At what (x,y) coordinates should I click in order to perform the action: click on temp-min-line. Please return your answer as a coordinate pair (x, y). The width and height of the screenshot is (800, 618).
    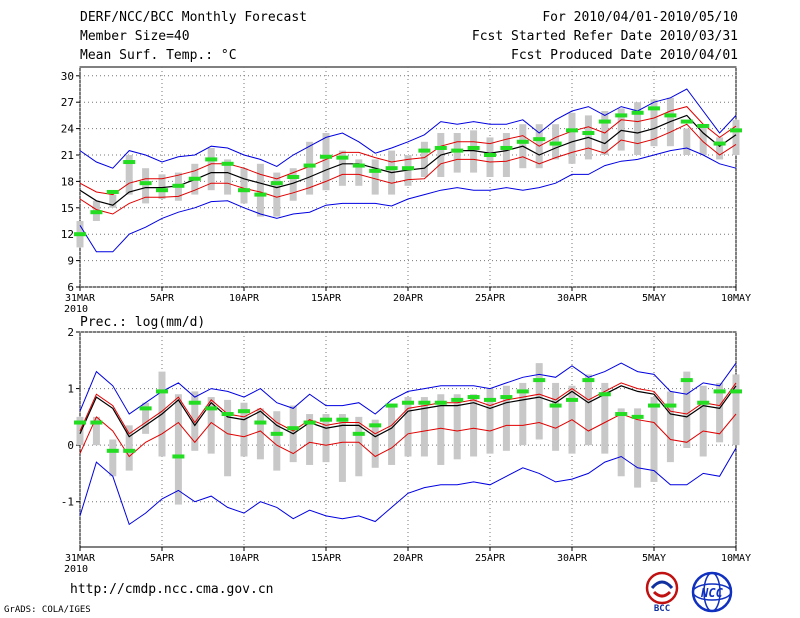
    Looking at the image, I should click on (408, 200).